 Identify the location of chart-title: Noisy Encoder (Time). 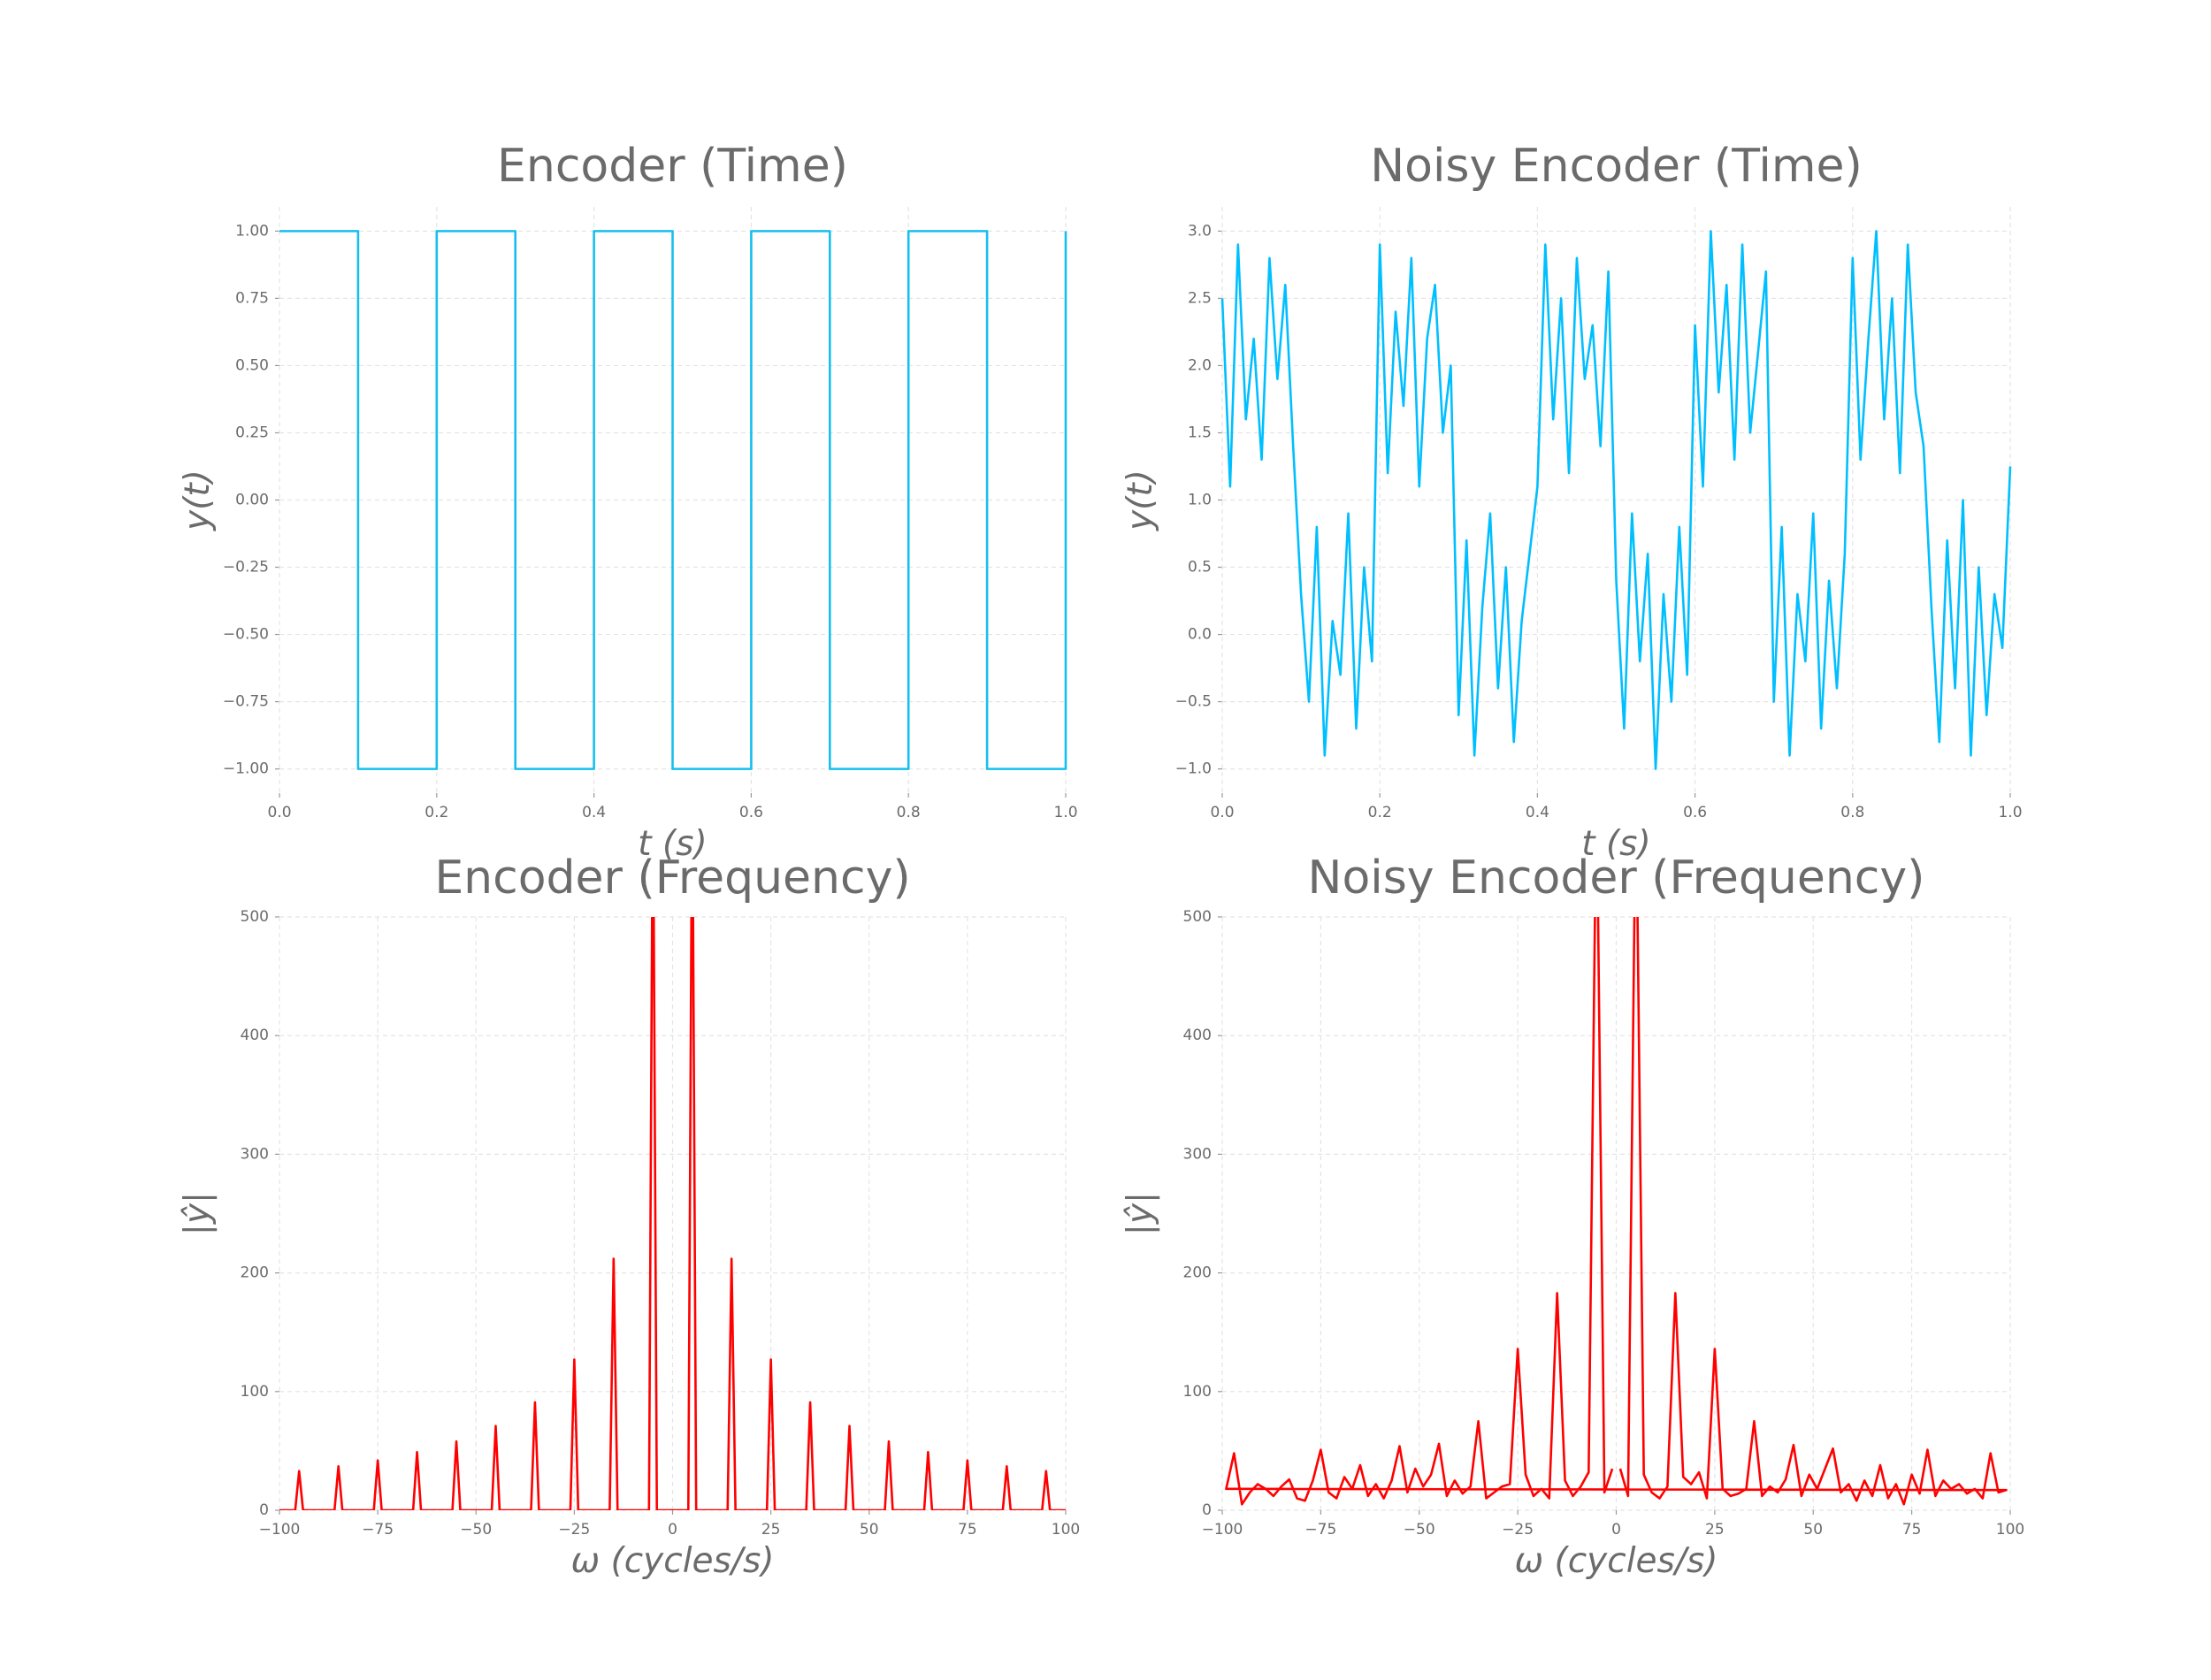
(1616, 166).